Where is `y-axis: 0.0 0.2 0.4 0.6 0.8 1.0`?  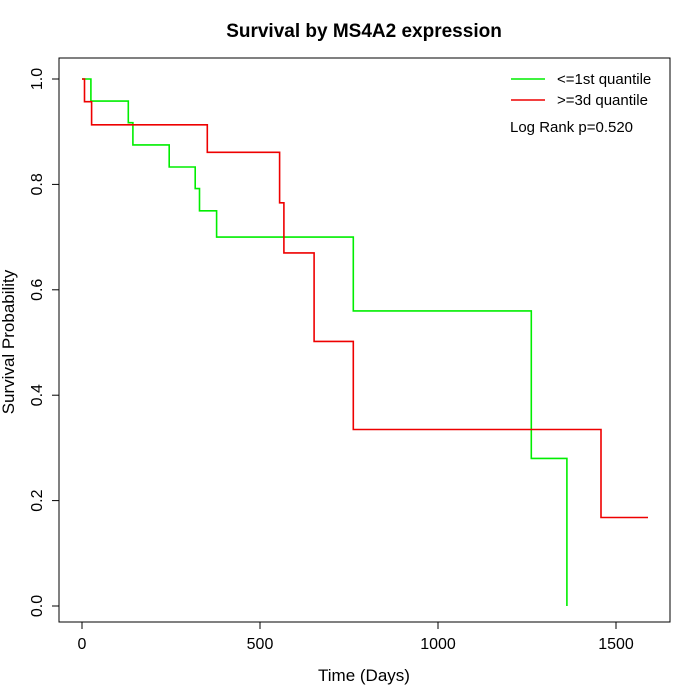 y-axis: 0.0 0.2 0.4 0.6 0.8 1.0 is located at coordinates (44, 342).